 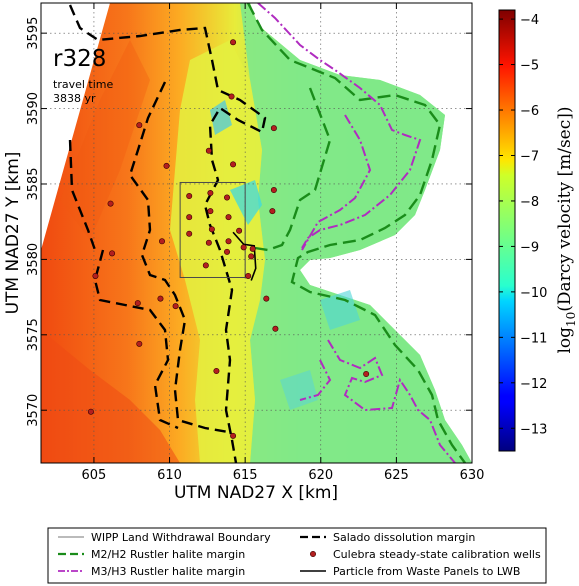 I want to click on x-tick-label: 630, so click(x=472, y=475).